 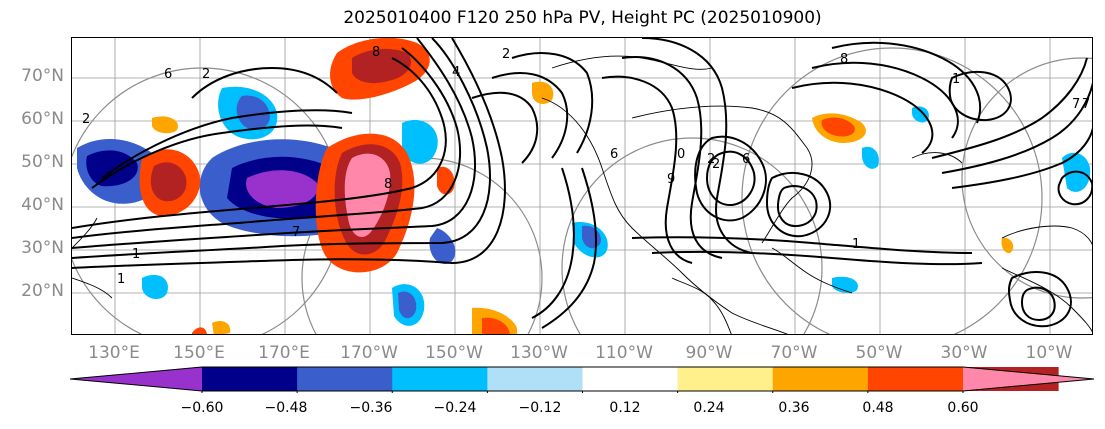 What do you see at coordinates (1049, 353) in the screenshot?
I see `lon-label-10w: 10°W` at bounding box center [1049, 353].